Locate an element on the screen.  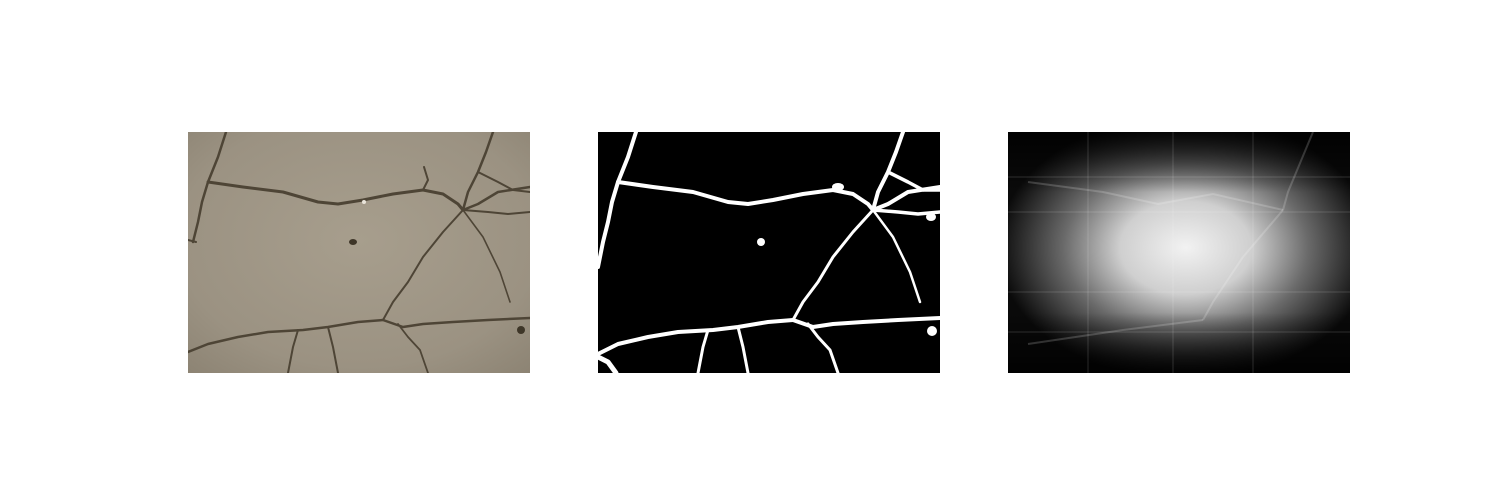
crack-mask is located at coordinates (769, 252).